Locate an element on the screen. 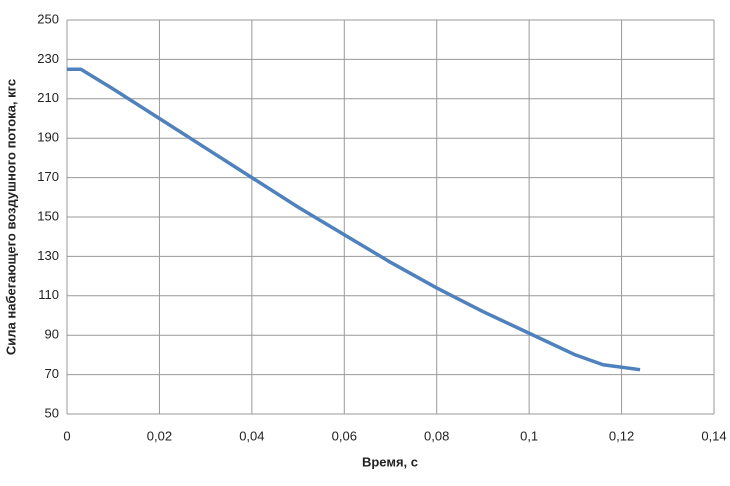  x-tick-label: 0,08 is located at coordinates (436, 435).